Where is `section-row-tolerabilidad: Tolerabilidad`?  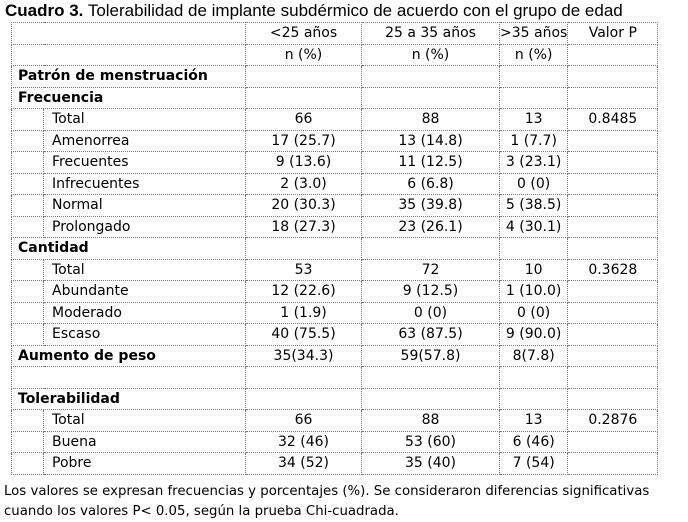 section-row-tolerabilidad: Tolerabilidad is located at coordinates (335, 398).